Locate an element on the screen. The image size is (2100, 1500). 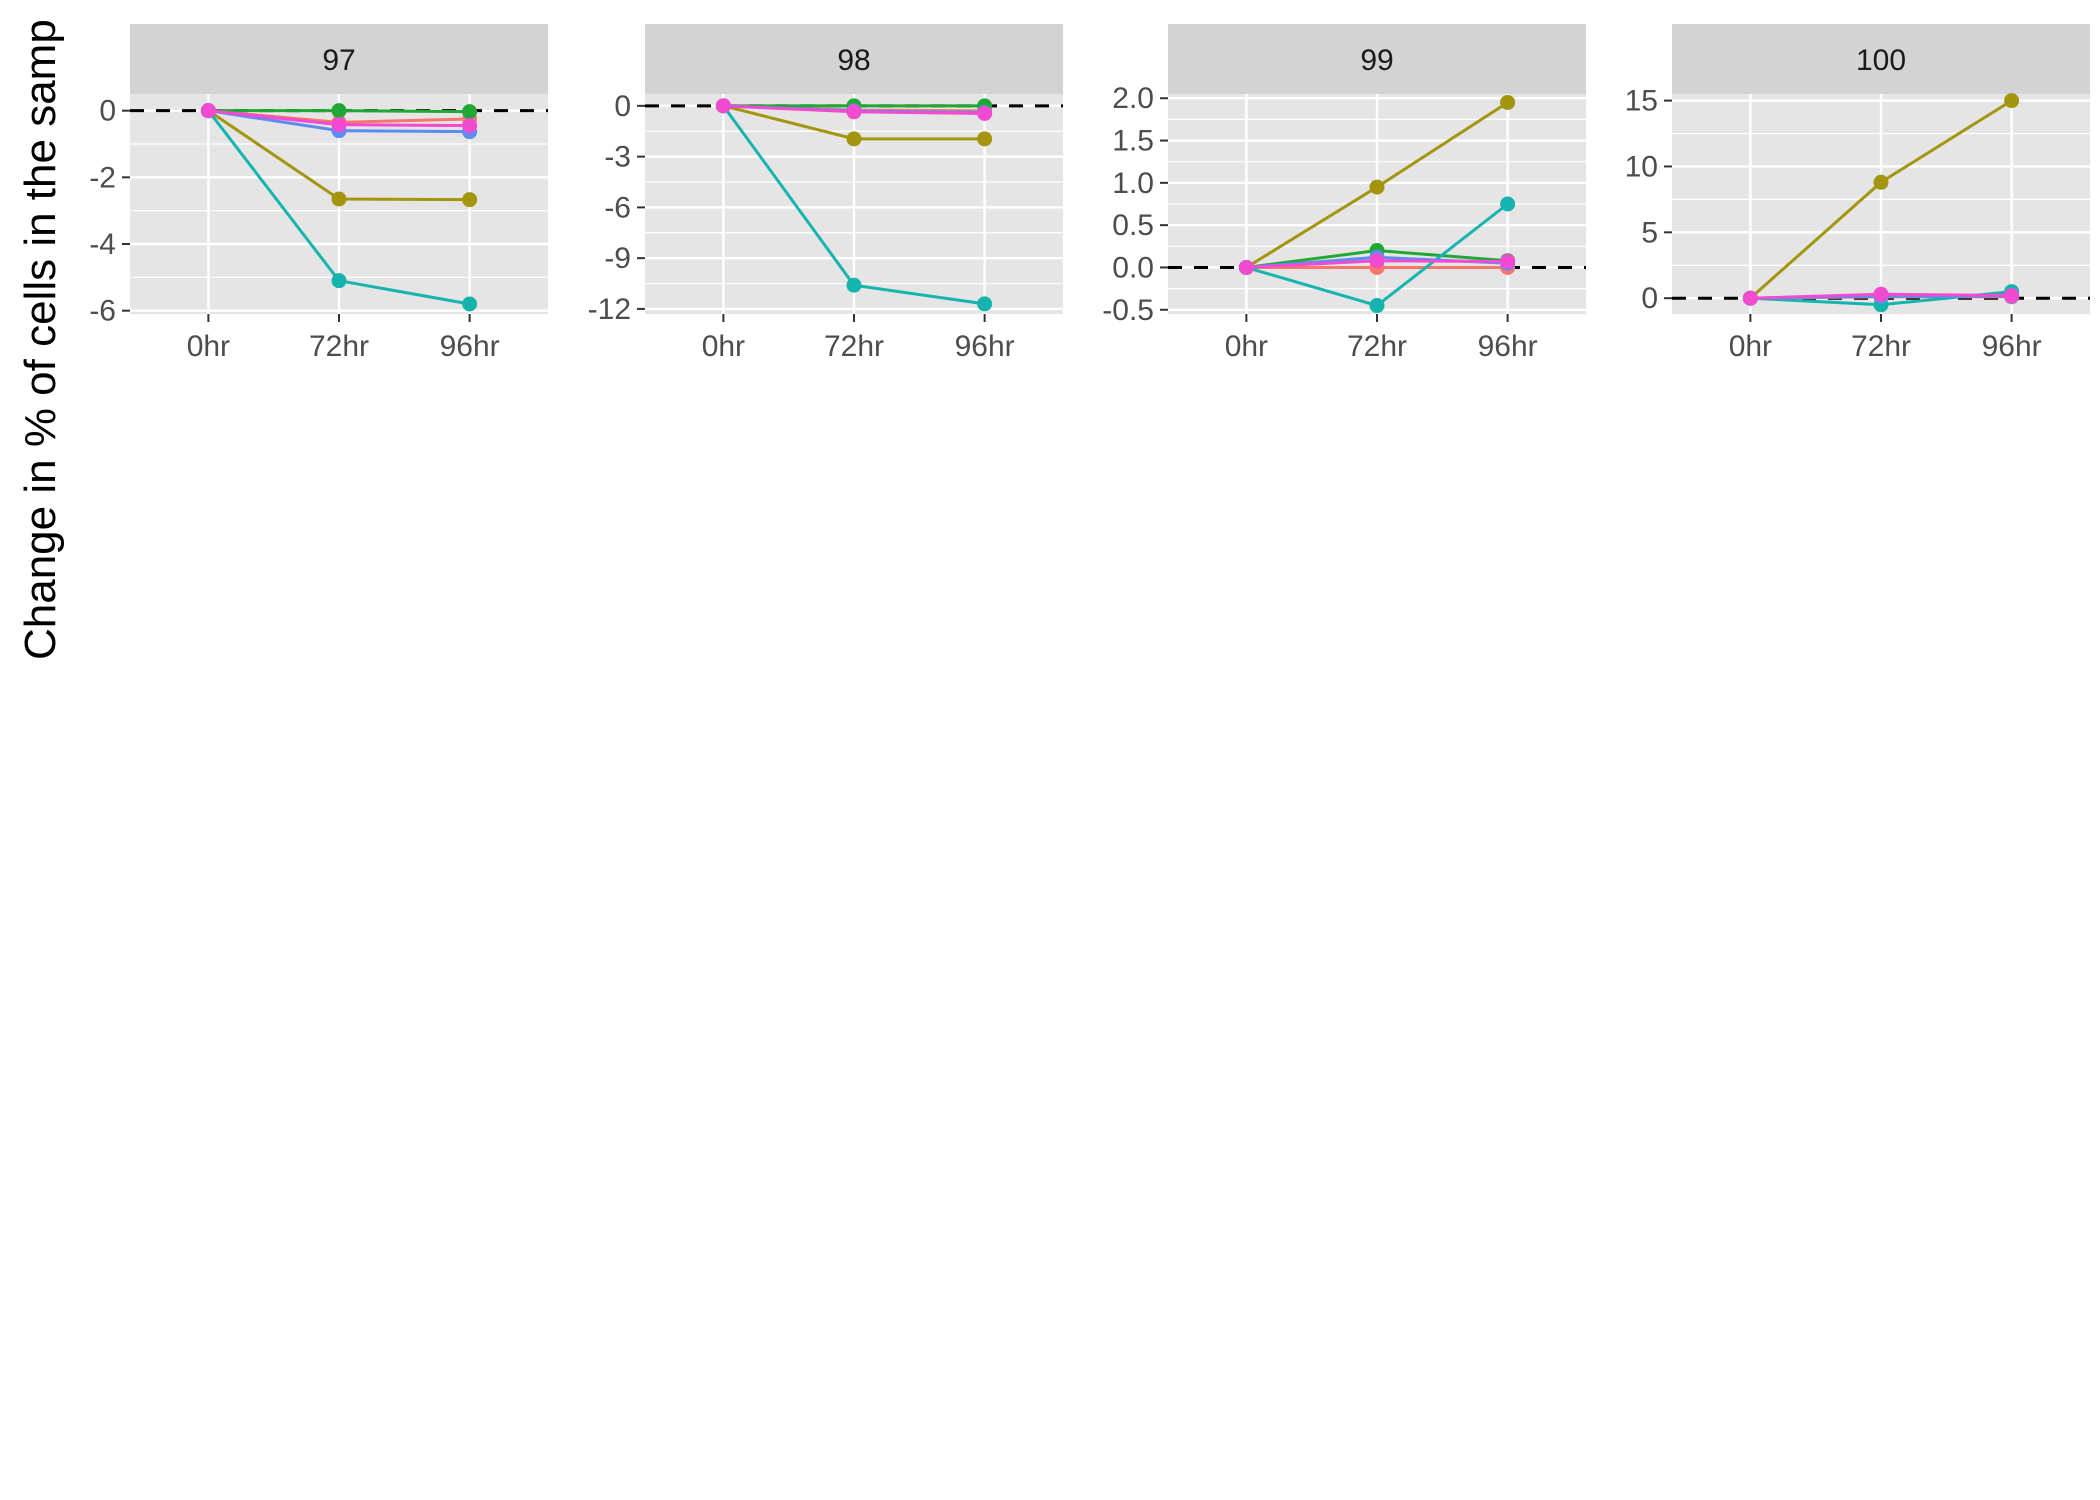
y-tick-label: -12 is located at coordinates (609, 309).